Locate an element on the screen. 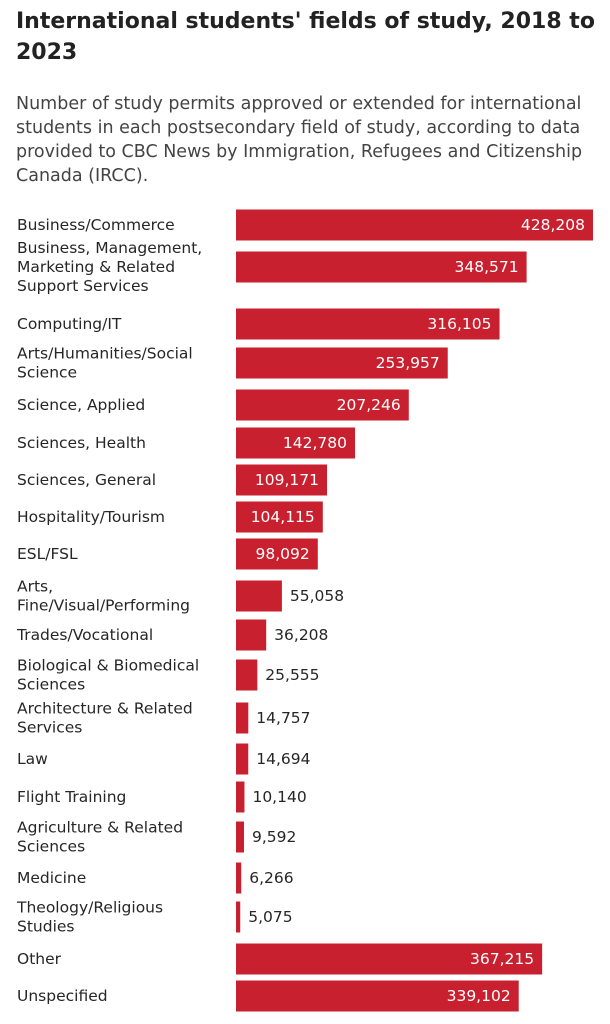  value-label: 25,555 is located at coordinates (292, 675).